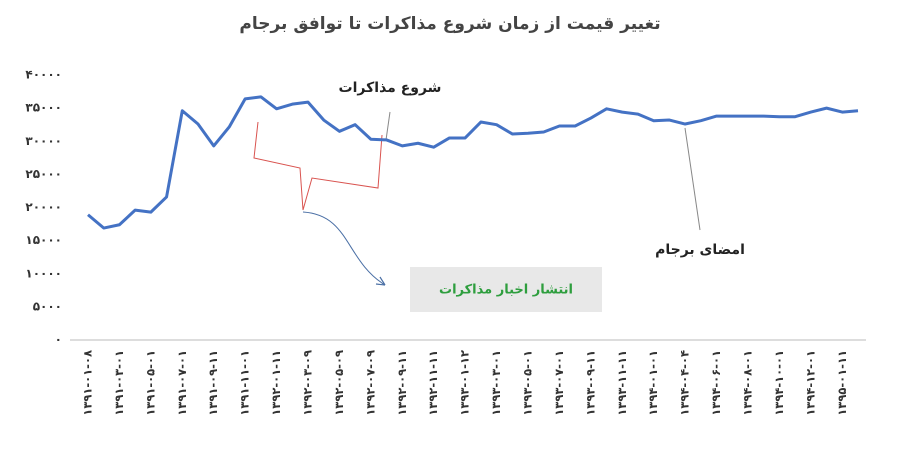 This screenshot has width=900, height=455. What do you see at coordinates (685, 383) in the screenshot?
I see `x-tick-label: ۱۳۹۴-۰۴-۰۴` at bounding box center [685, 383].